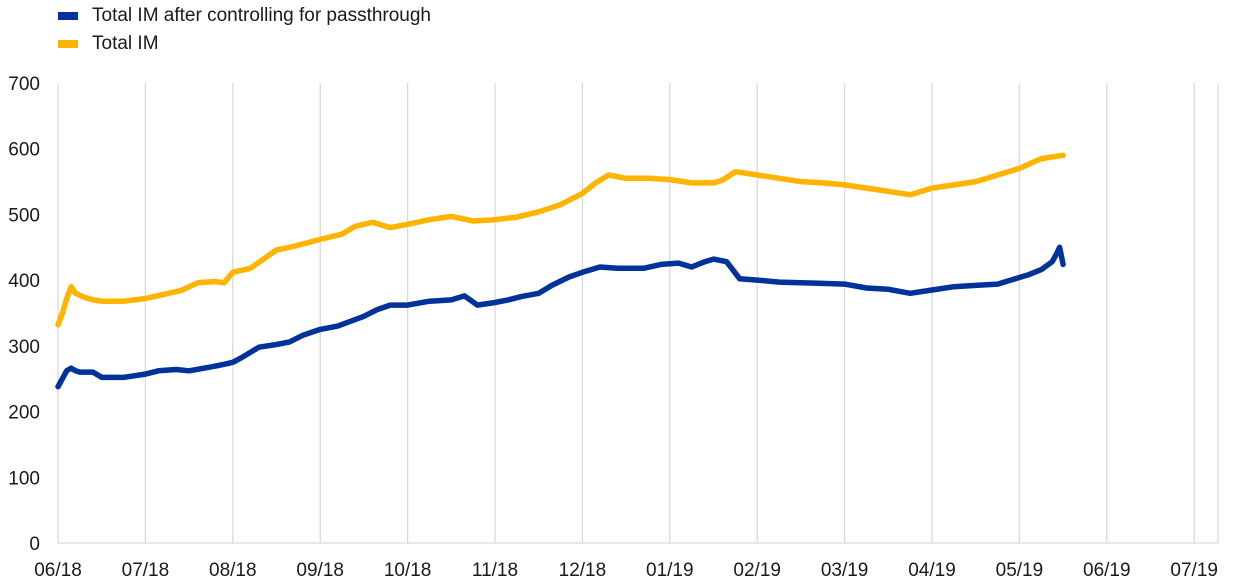 Image resolution: width=1240 pixels, height=587 pixels. Describe the element at coordinates (233, 570) in the screenshot. I see `x-tick-label-2: 08/18` at that location.